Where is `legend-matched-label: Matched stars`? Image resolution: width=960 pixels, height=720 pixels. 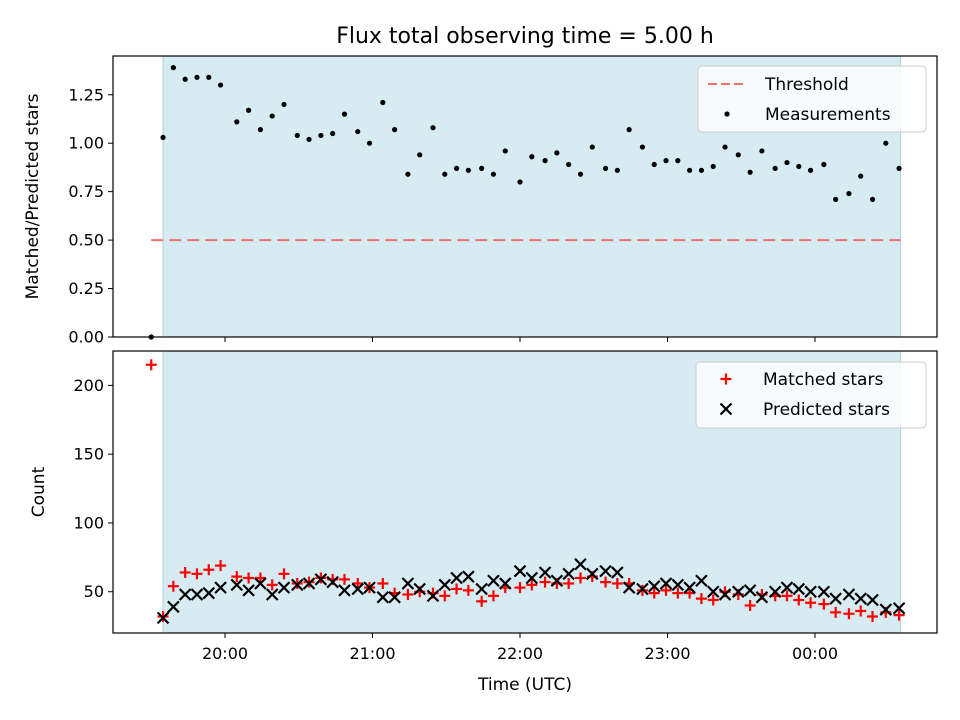 legend-matched-label: Matched stars is located at coordinates (823, 380).